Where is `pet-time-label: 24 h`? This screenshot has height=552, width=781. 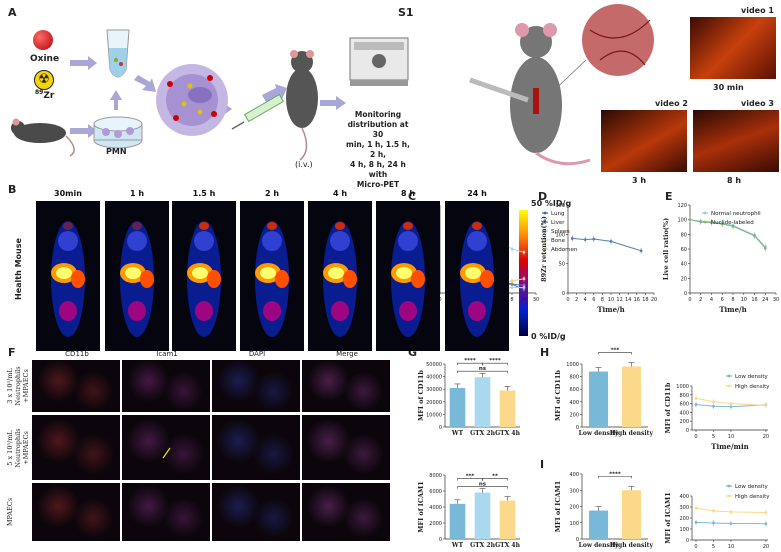 pet-time-label: 24 h is located at coordinates (477, 193).